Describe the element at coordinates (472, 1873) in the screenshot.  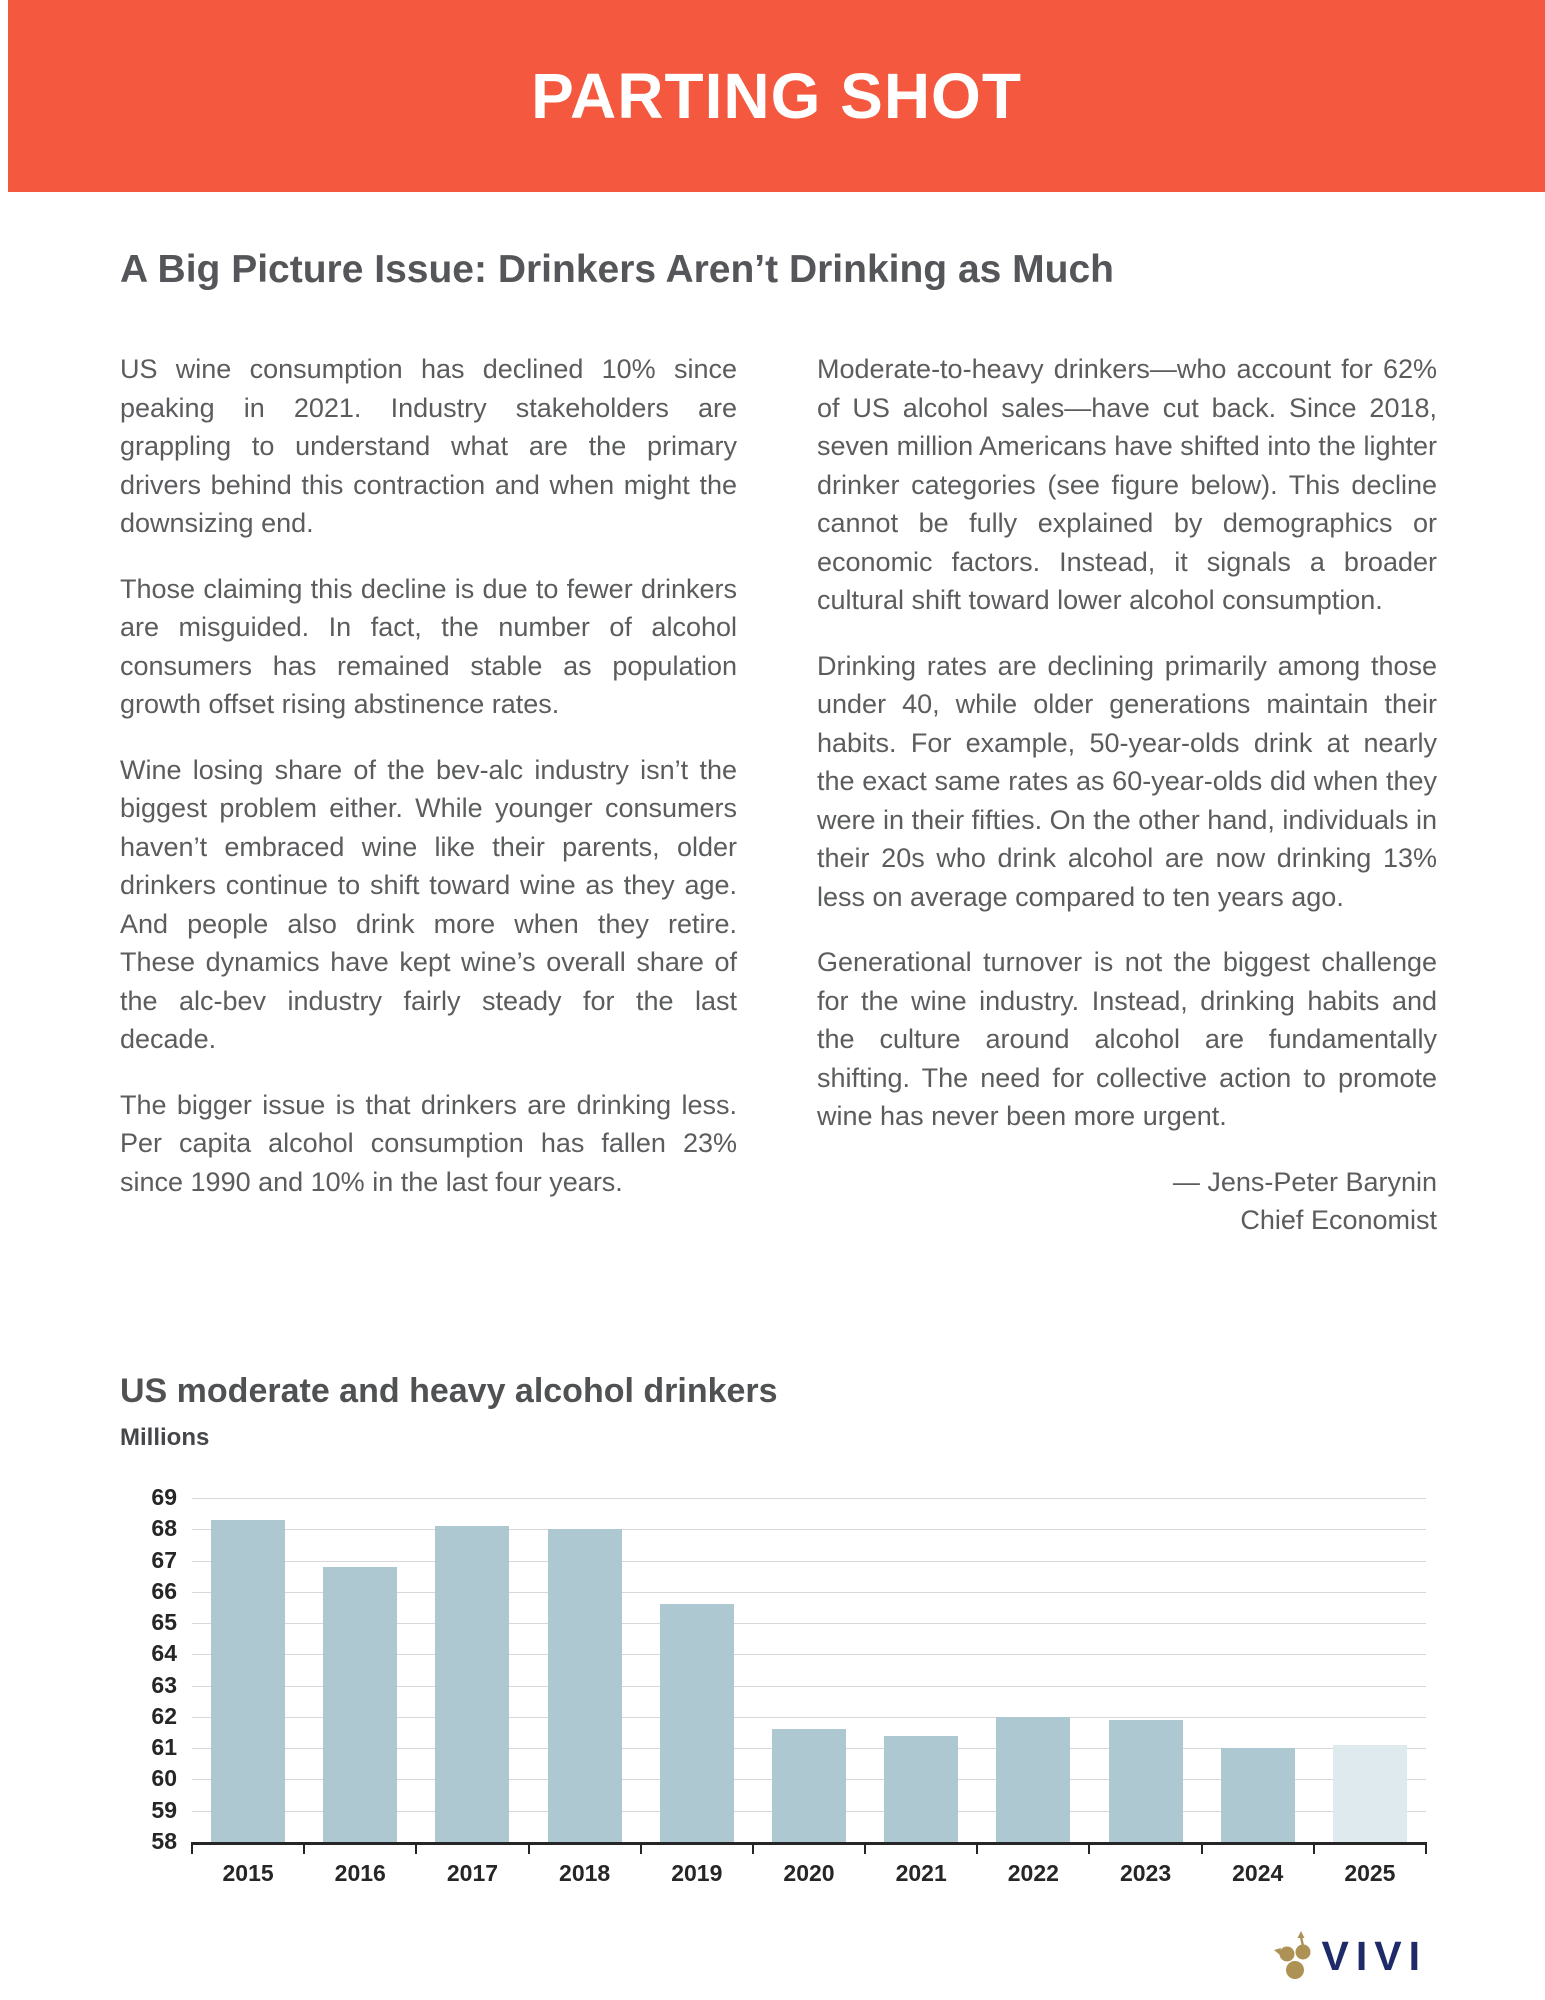
I see `x-tick-label-2017: 2017` at that location.